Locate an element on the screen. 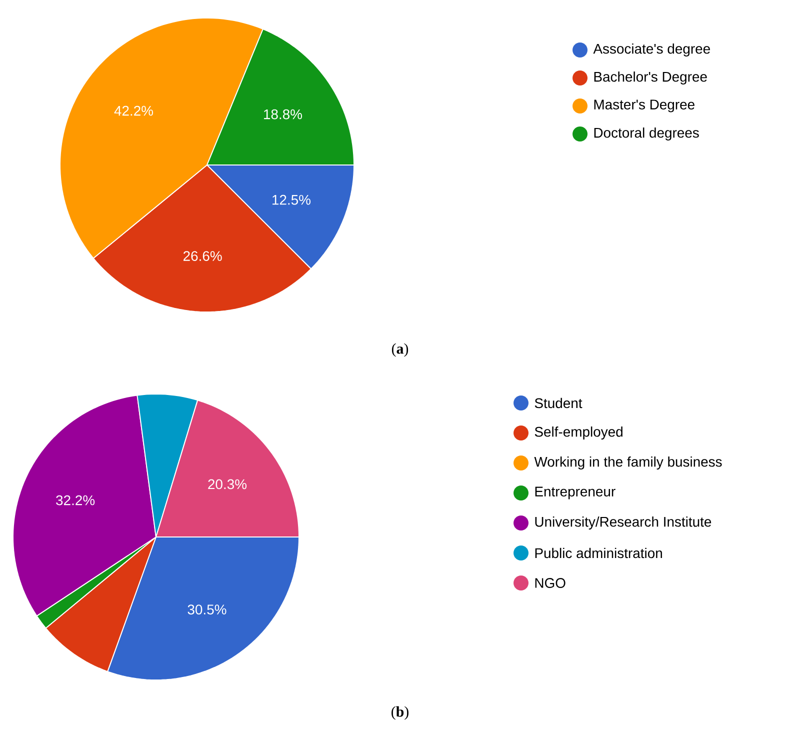  data-label: 32.2% is located at coordinates (75, 500).